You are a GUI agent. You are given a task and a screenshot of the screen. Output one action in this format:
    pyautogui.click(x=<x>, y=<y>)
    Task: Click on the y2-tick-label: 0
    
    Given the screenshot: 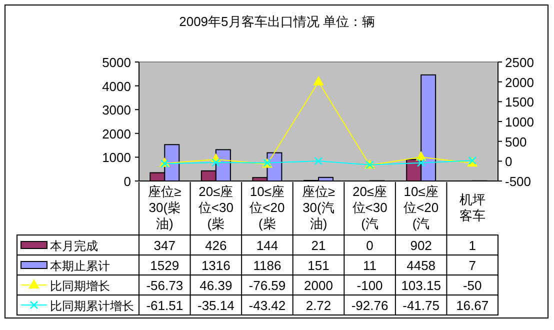 What is the action you would take?
    pyautogui.click(x=508, y=162)
    